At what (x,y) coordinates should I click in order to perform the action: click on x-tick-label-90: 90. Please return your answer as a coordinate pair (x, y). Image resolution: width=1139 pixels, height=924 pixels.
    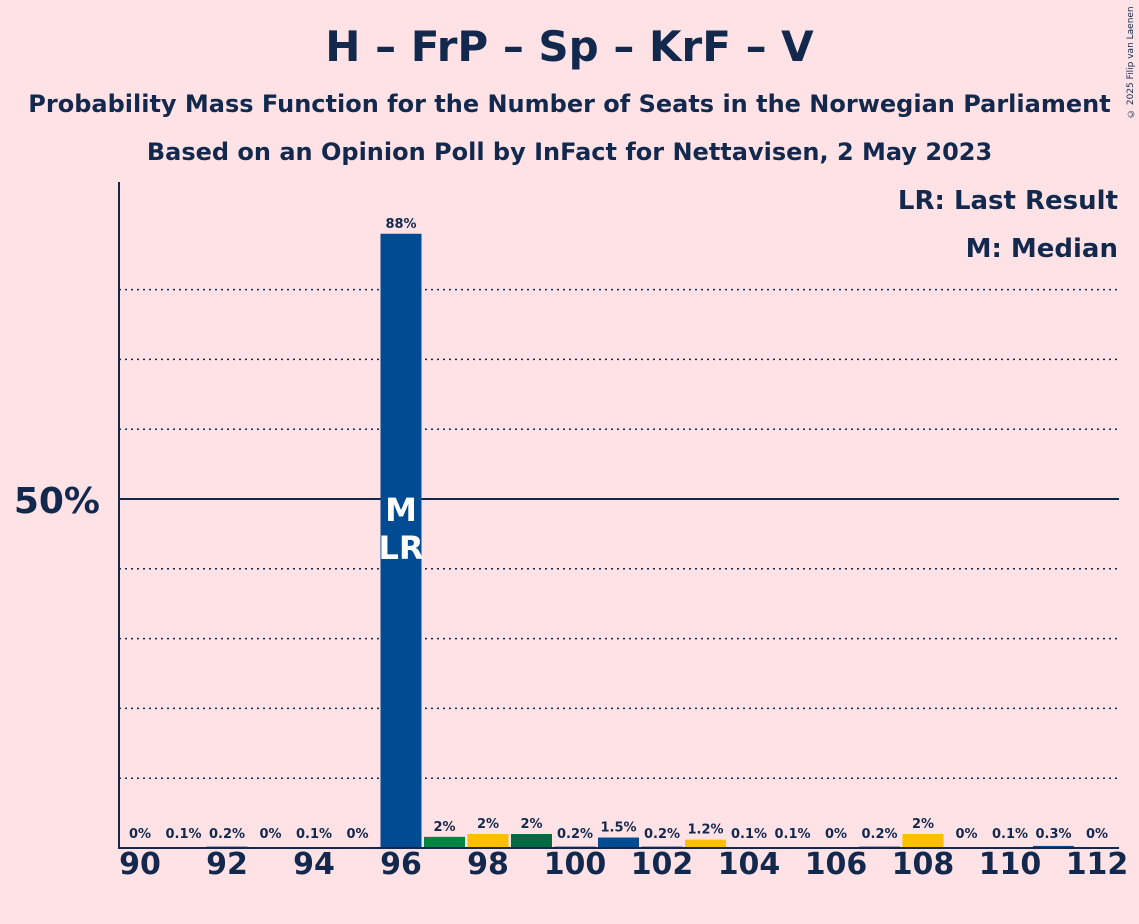
    Looking at the image, I should click on (140, 864).